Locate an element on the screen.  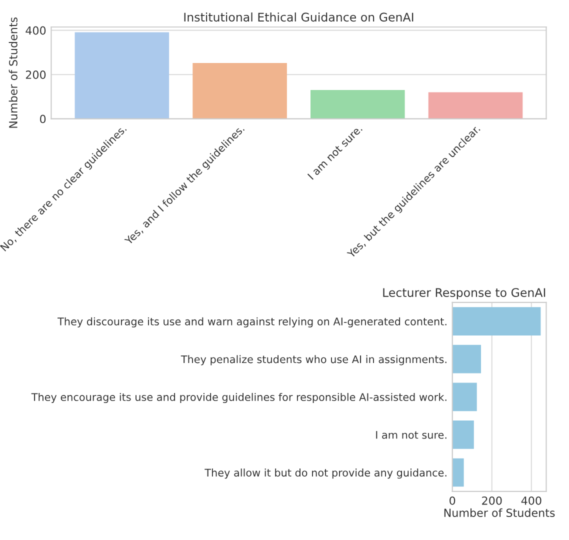
y-tick-label: They penalize students who use AI in assignments. is located at coordinates (313, 360).